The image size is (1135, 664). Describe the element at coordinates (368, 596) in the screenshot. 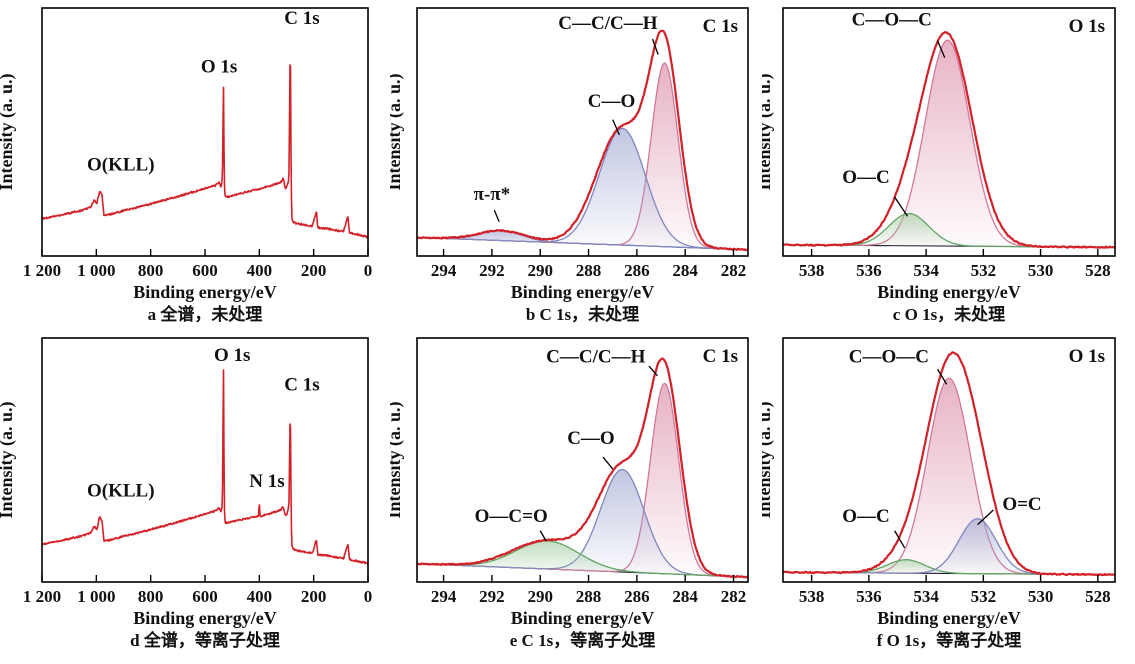

I see `x-tick-label: 0` at that location.